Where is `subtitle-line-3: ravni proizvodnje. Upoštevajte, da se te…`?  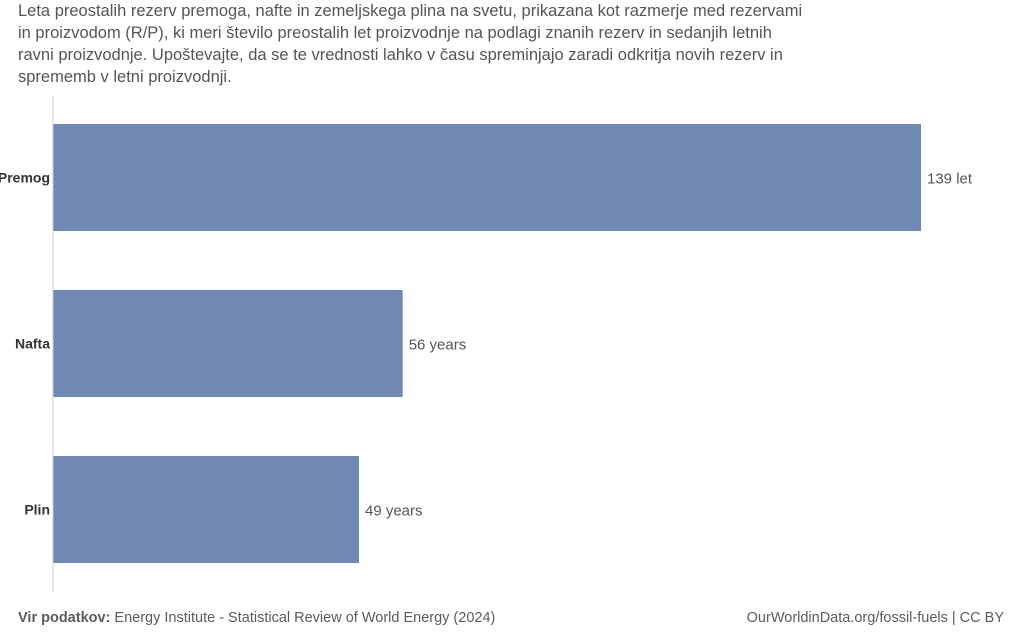
subtitle-line-3: ravni proizvodnje. Upoštevajte, da se te… is located at coordinates (400, 55).